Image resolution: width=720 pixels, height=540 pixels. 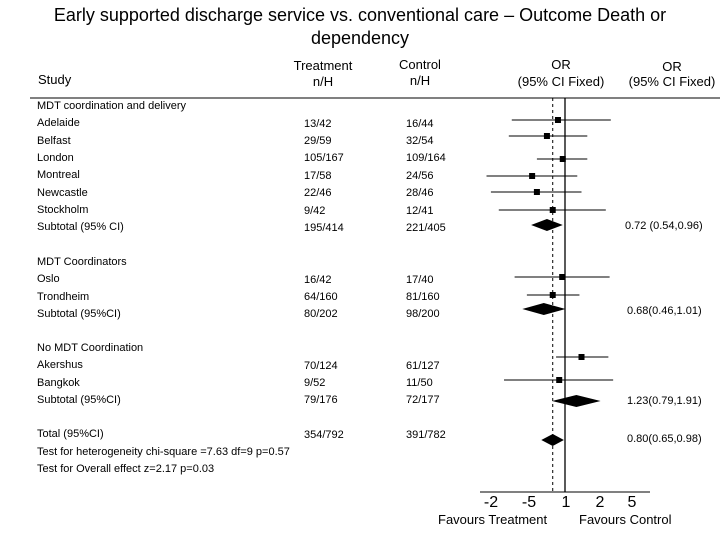 I want to click on study-name: Adelaide, so click(x=58, y=123).